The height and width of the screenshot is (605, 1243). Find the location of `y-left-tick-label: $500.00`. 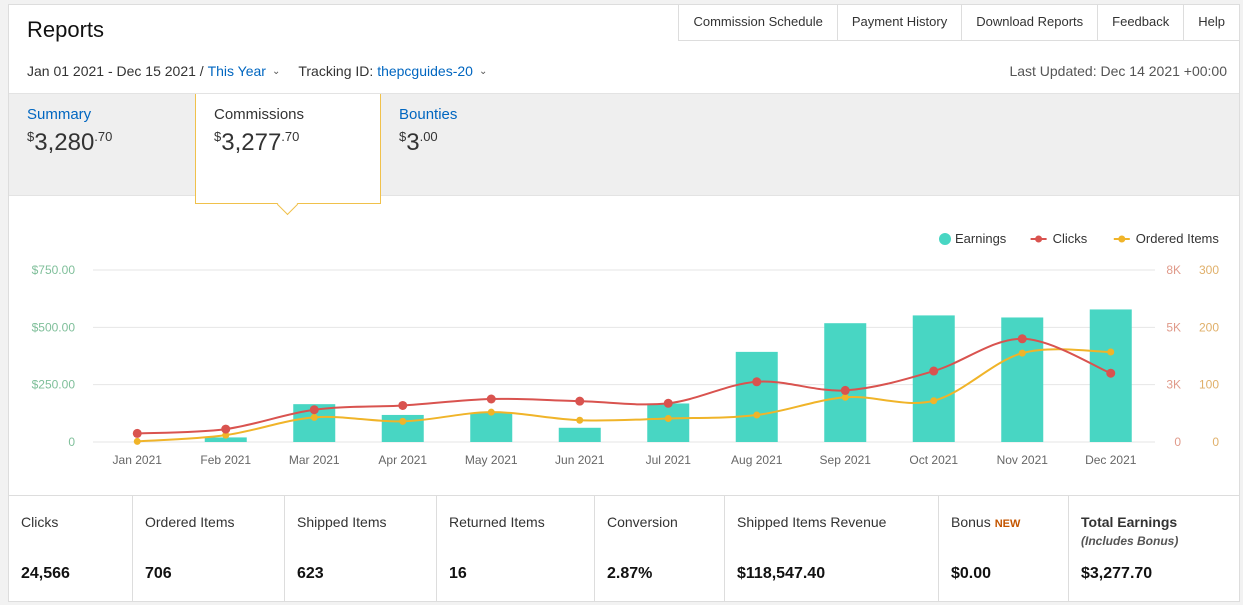

y-left-tick-label: $500.00 is located at coordinates (54, 327).